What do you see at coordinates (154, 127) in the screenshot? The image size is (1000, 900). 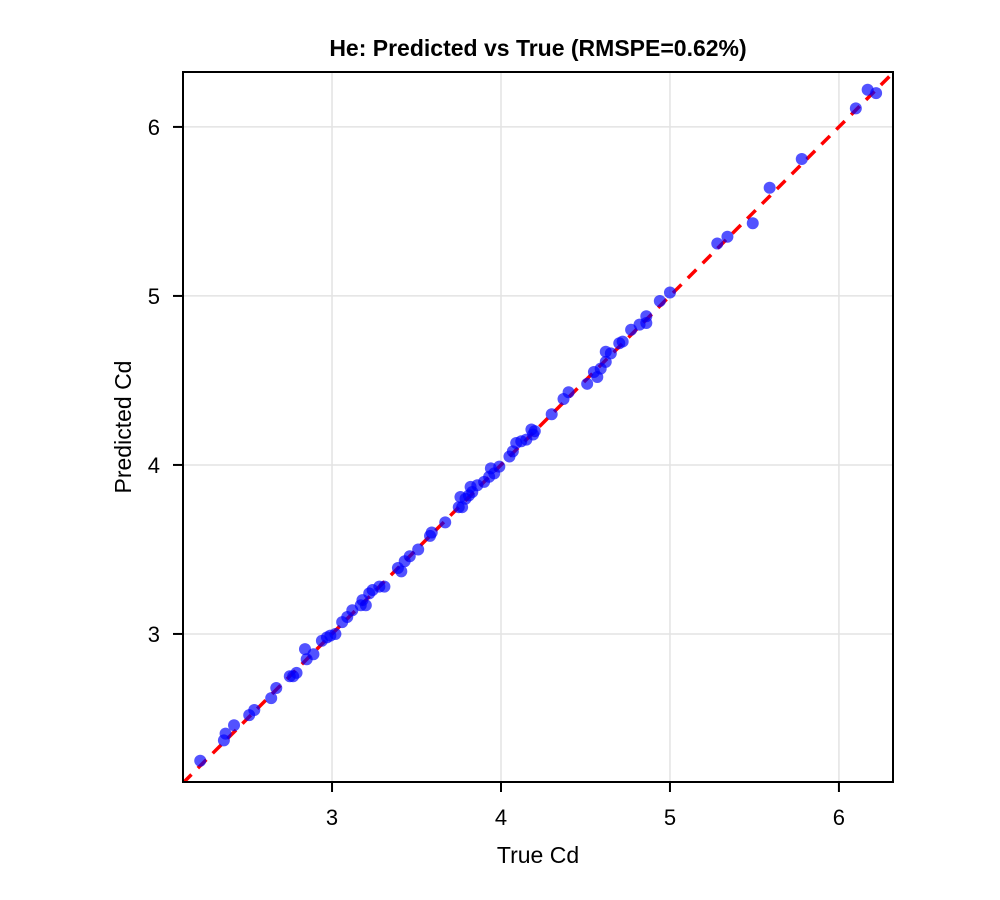 I see `y-tick-label: 6` at bounding box center [154, 127].